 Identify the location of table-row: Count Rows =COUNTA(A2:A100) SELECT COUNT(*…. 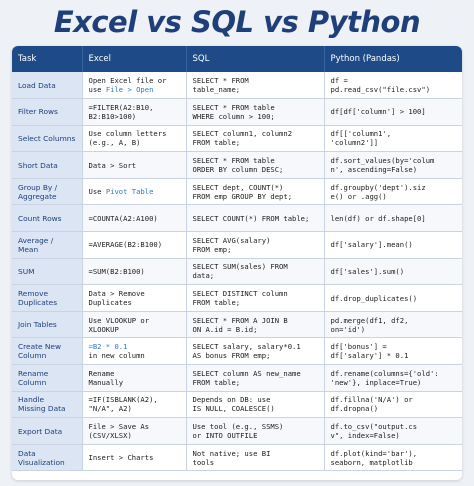
(237, 218).